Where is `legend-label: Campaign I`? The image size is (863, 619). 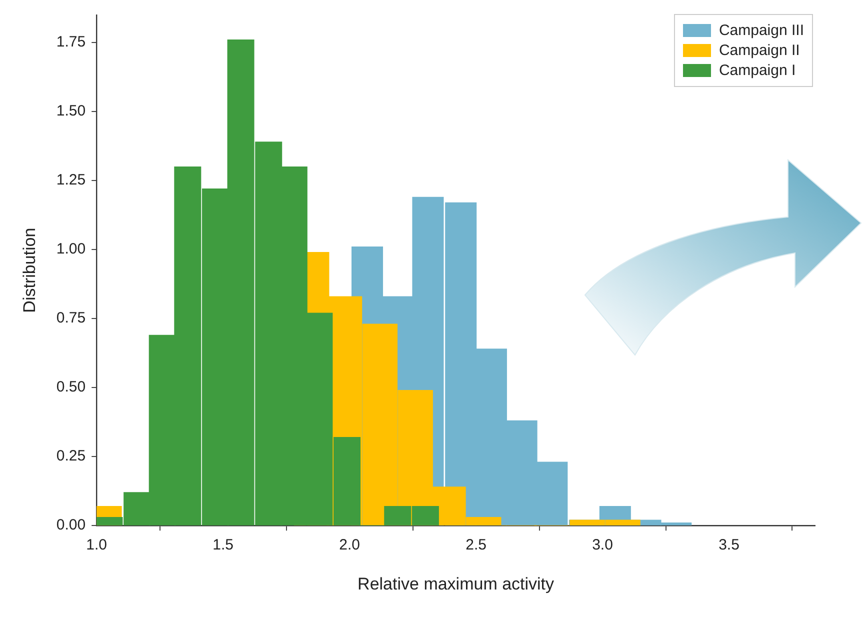 legend-label: Campaign I is located at coordinates (757, 70).